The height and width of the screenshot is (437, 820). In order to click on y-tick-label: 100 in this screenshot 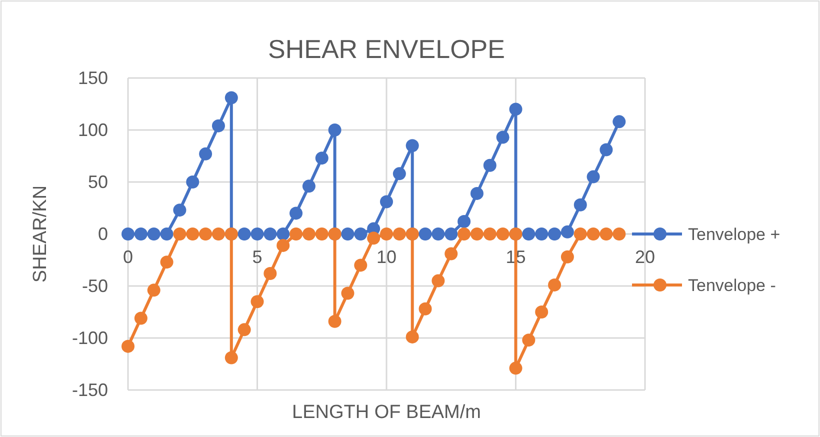, I will do `click(93, 130)`.